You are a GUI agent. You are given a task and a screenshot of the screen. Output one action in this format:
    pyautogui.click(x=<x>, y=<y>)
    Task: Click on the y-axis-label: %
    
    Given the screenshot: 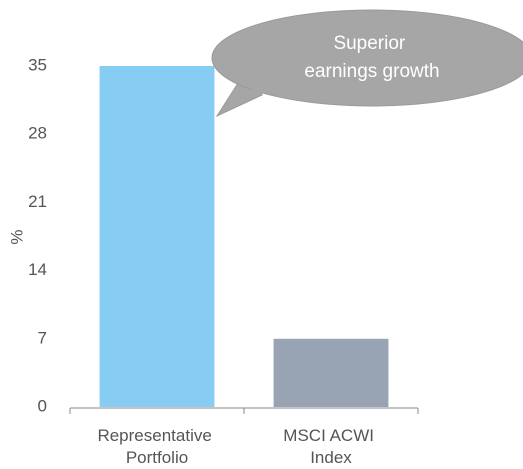 What is the action you would take?
    pyautogui.click(x=16, y=236)
    